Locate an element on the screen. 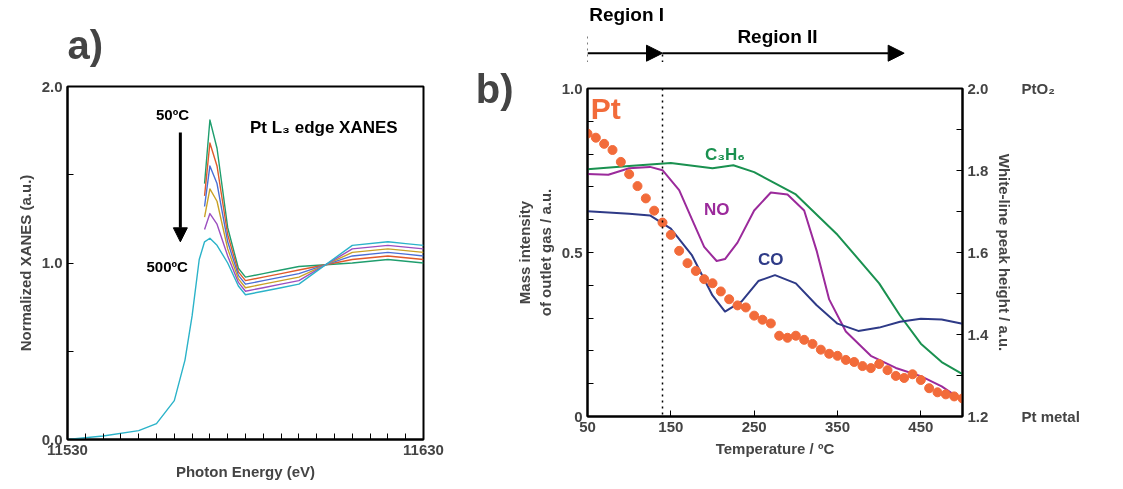  text: PtO₂ is located at coordinates (1038, 88).